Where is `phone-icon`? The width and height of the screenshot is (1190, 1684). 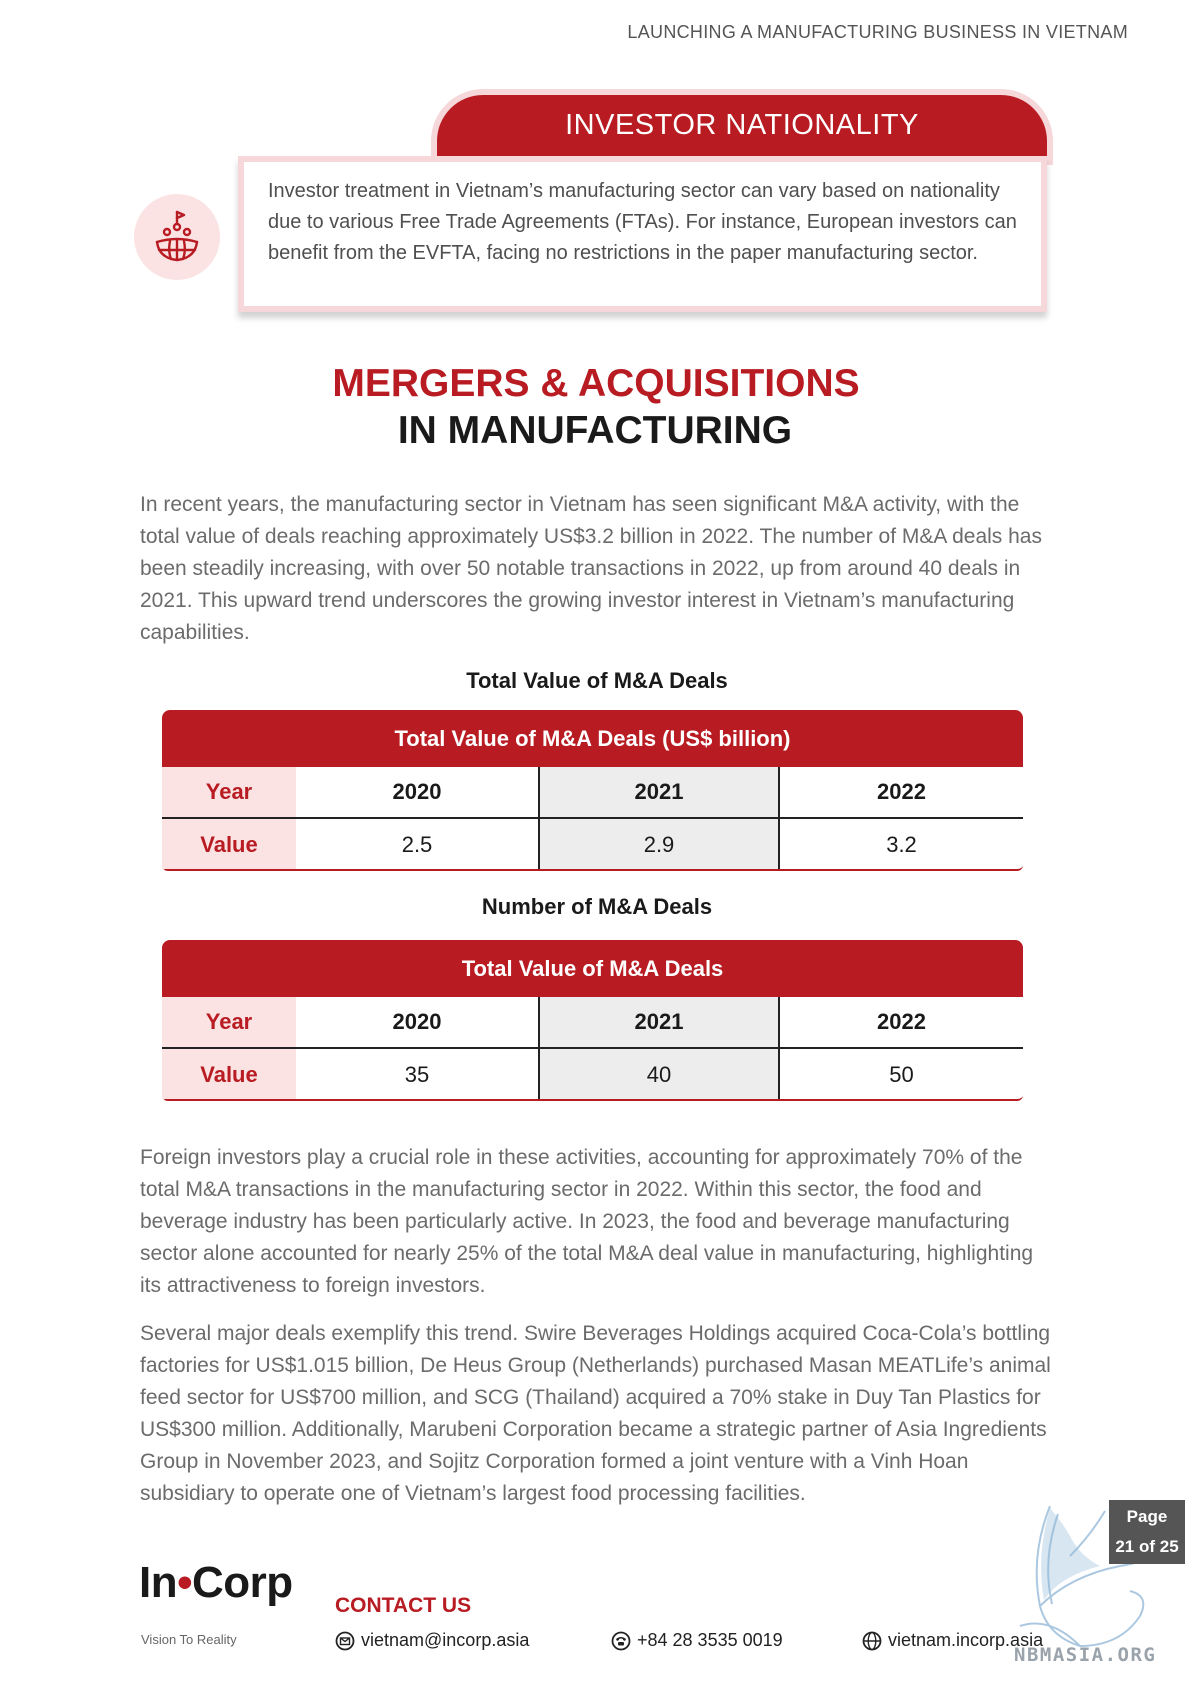 phone-icon is located at coordinates (621, 1640).